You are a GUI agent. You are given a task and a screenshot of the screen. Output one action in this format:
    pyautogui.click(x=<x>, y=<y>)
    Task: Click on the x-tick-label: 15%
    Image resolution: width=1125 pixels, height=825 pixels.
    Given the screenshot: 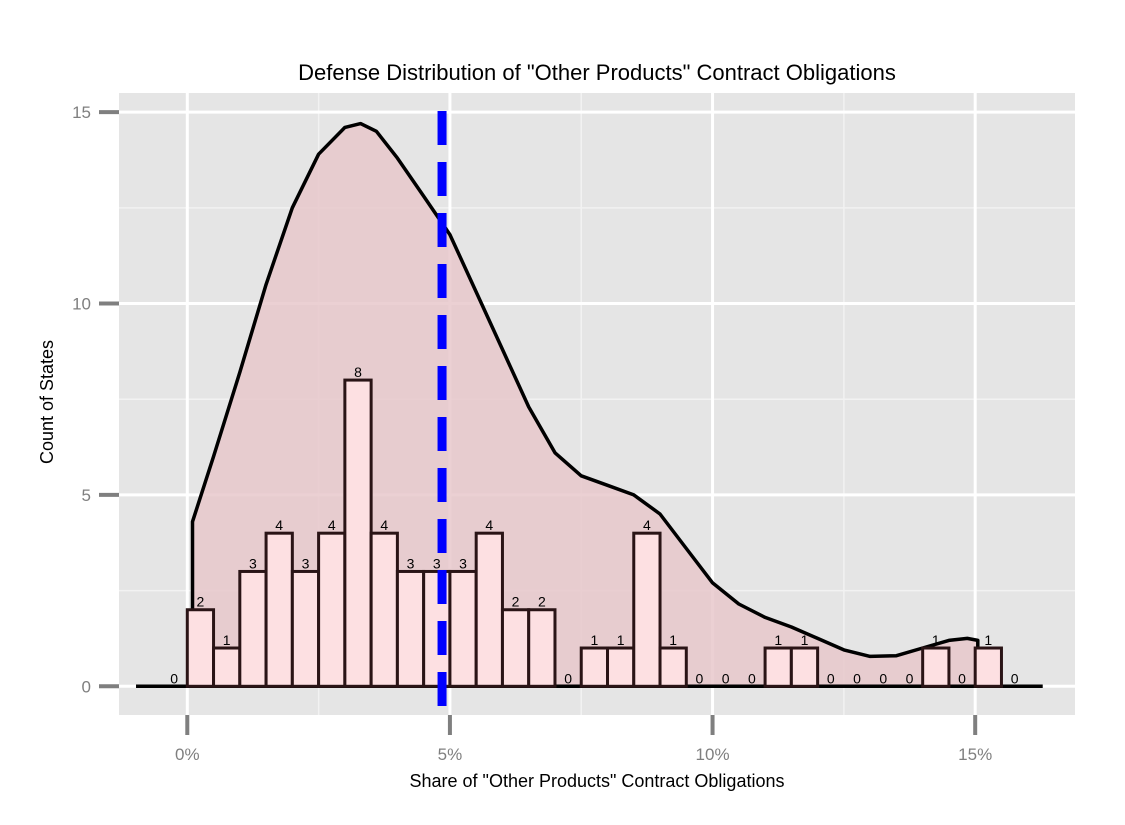 What is the action you would take?
    pyautogui.click(x=975, y=754)
    